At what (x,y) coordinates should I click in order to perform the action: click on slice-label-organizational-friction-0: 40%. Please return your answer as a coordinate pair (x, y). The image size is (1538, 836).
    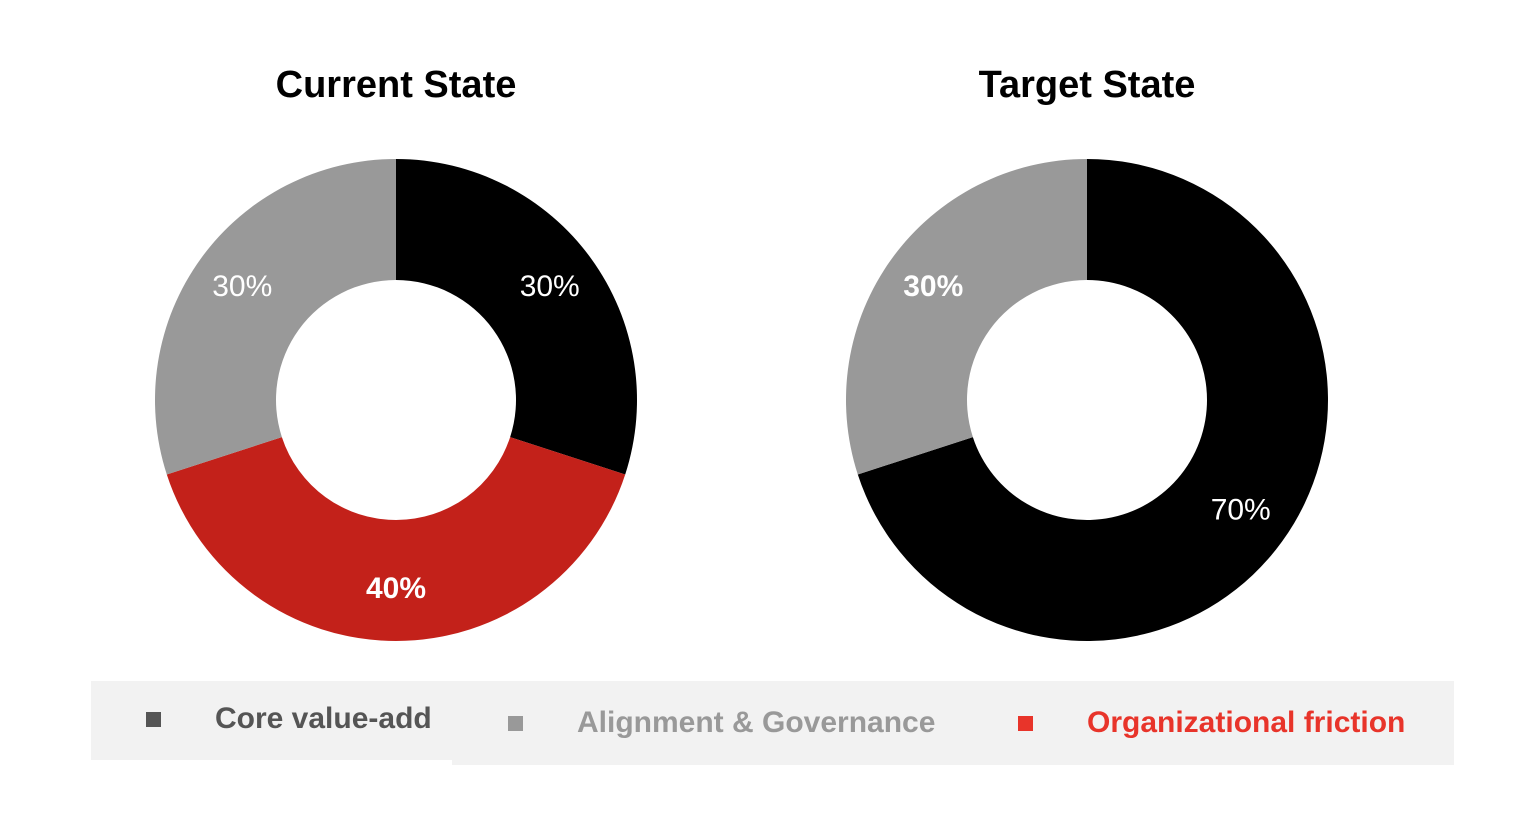
    Looking at the image, I should click on (396, 588).